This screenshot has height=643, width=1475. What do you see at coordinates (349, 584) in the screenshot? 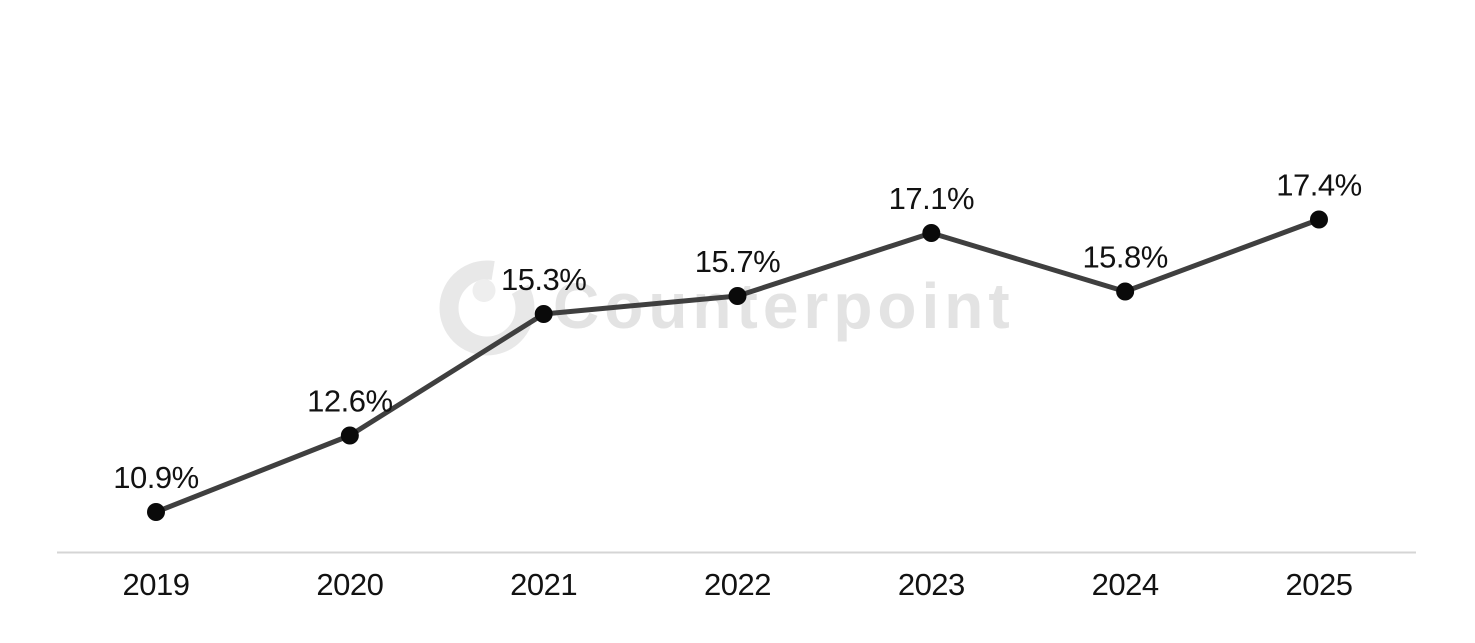
I see `x-axis-tick-label: 2020` at bounding box center [349, 584].